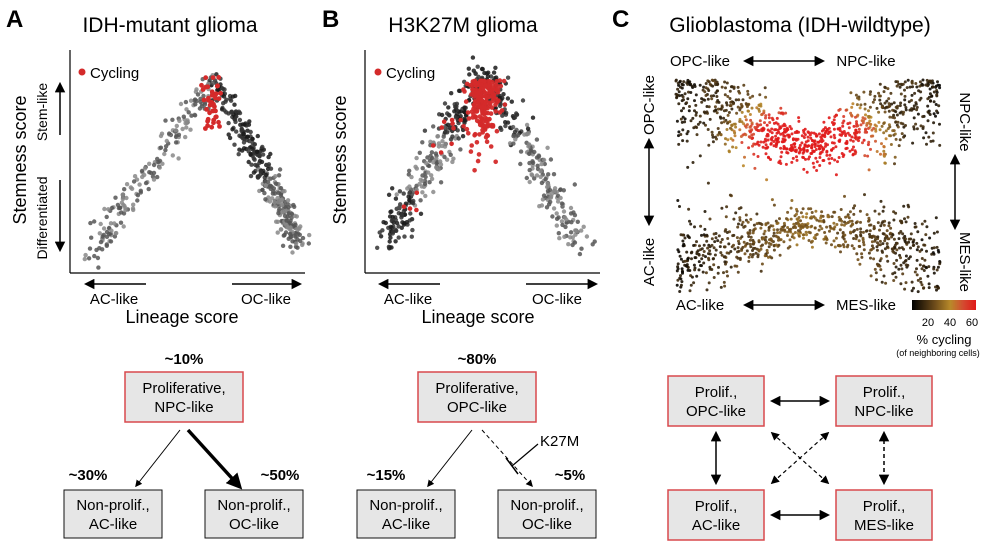 The height and width of the screenshot is (545, 1000). I want to click on panel-c-right-top: NPC-like, so click(964, 121).